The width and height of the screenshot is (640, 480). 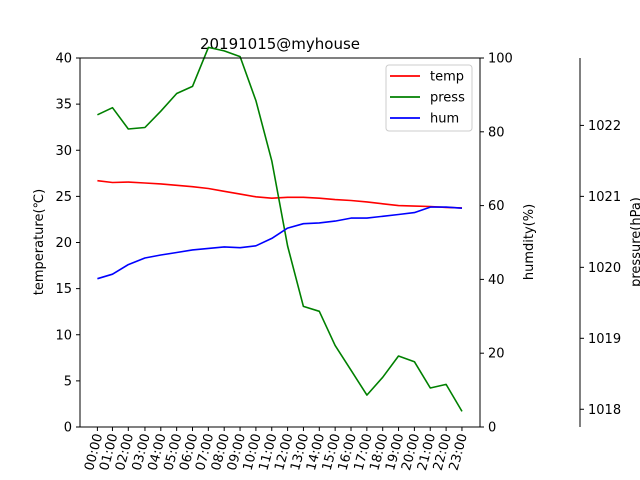 What do you see at coordinates (63, 335) in the screenshot?
I see `temperature-tick-label: 10` at bounding box center [63, 335].